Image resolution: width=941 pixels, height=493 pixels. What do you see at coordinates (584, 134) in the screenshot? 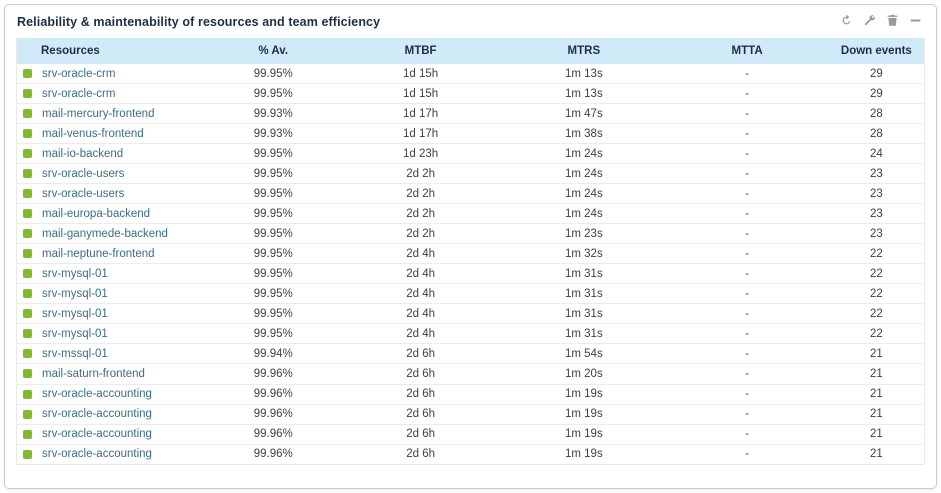
I see `mtrs-value: 1m 38s` at bounding box center [584, 134].